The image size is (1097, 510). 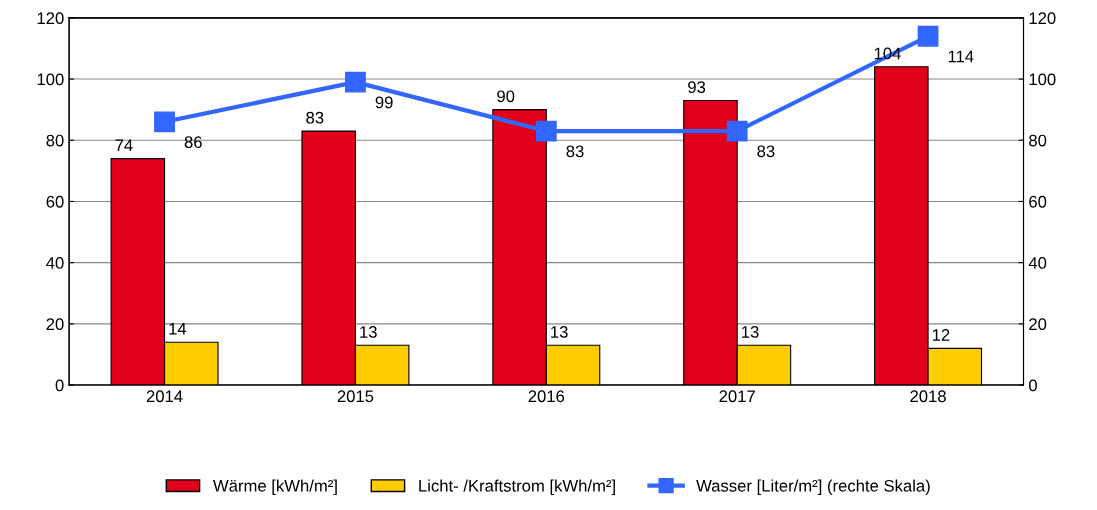 I want to click on y2-tick-label: 80, so click(x=1038, y=140).